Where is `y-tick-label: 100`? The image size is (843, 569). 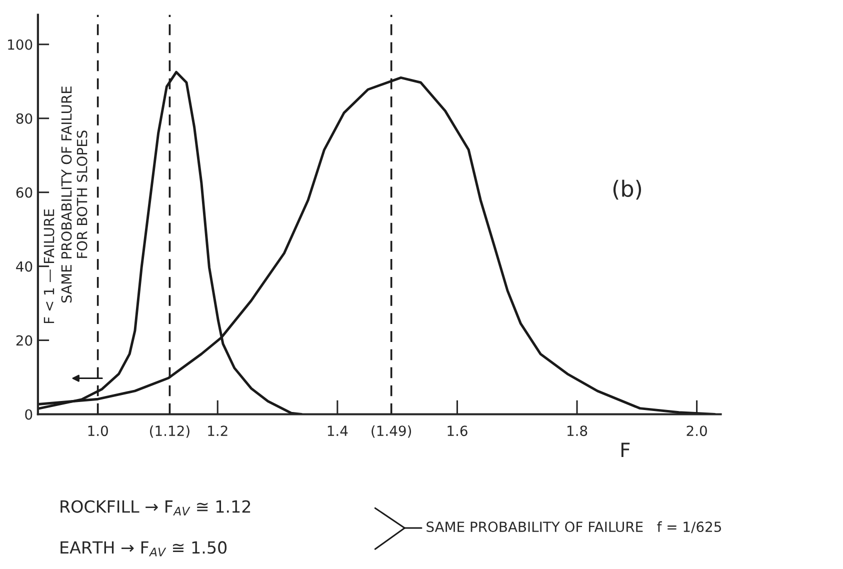
y-tick-label: 100 is located at coordinates (20, 44).